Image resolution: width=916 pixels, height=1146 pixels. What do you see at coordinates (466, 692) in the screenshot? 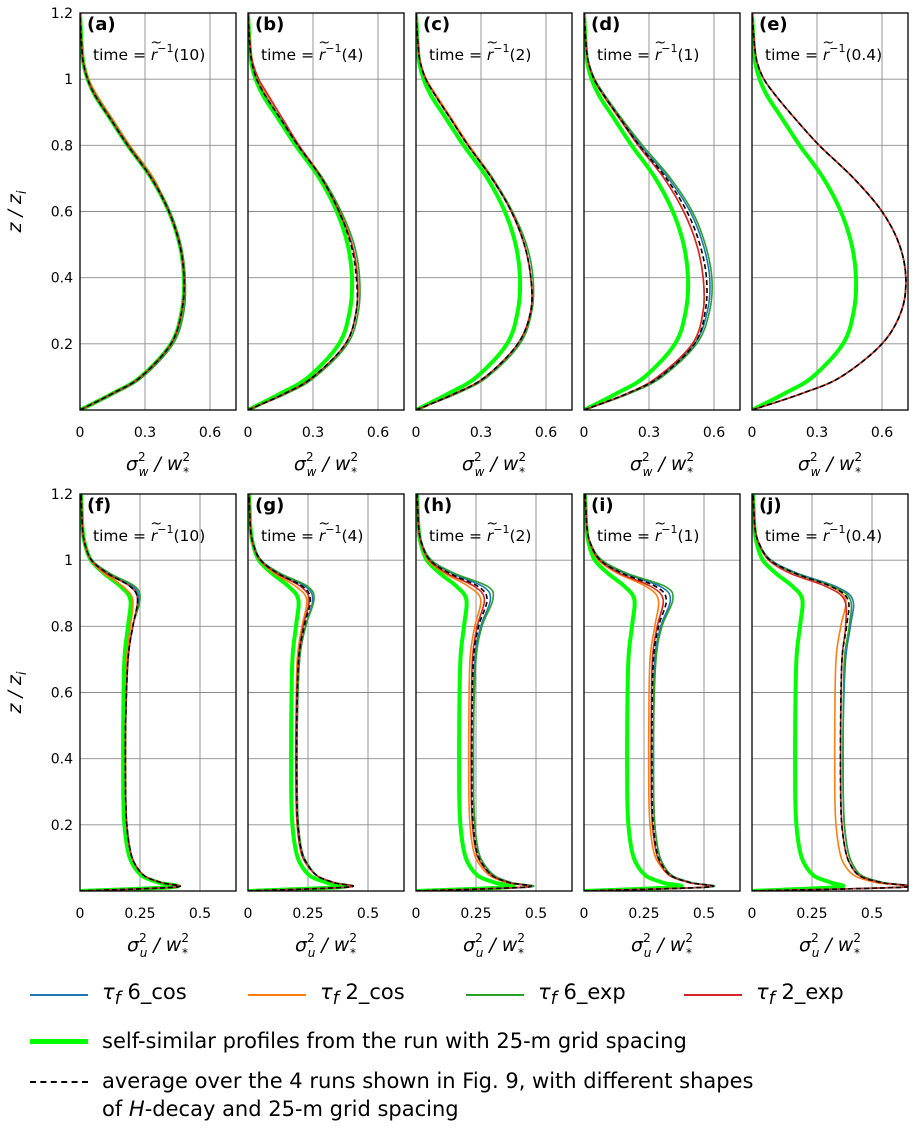
I see `series-line-selfsim-h` at bounding box center [466, 692].